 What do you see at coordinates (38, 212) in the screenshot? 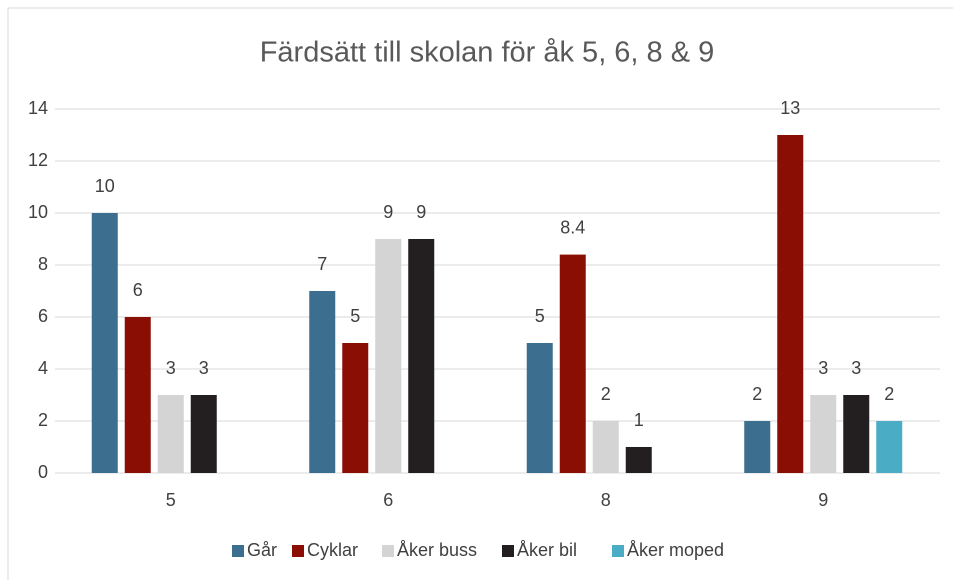
I see `y-tick-label: 10` at bounding box center [38, 212].